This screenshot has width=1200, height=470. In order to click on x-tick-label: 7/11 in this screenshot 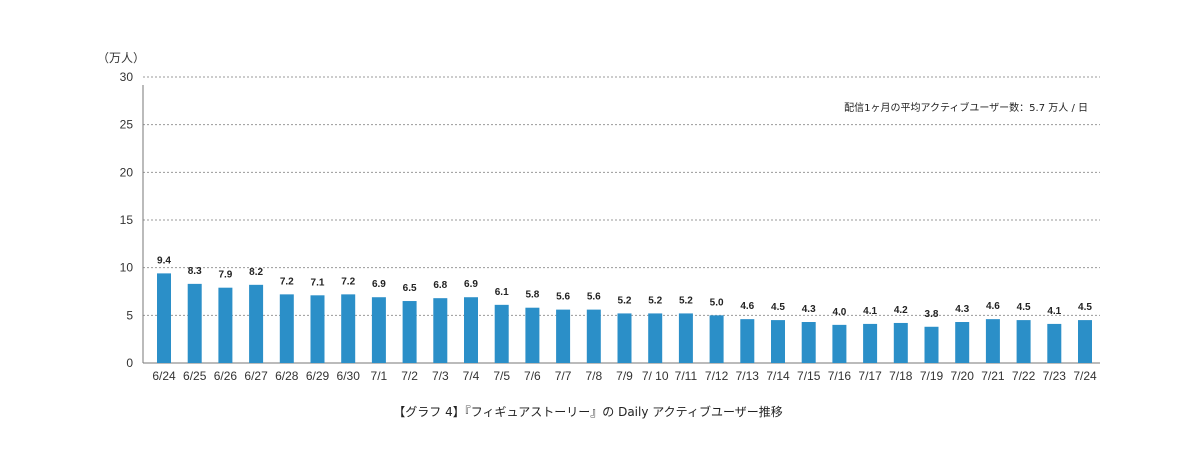, I will do `click(686, 376)`.